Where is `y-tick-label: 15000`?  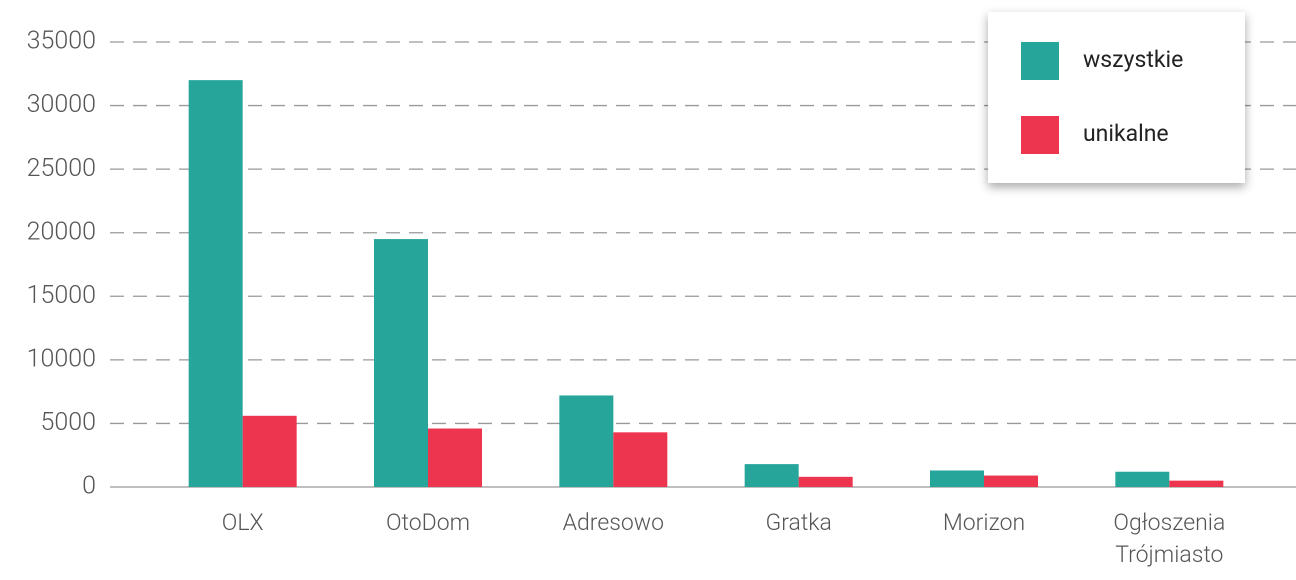 y-tick-label: 15000 is located at coordinates (61, 295).